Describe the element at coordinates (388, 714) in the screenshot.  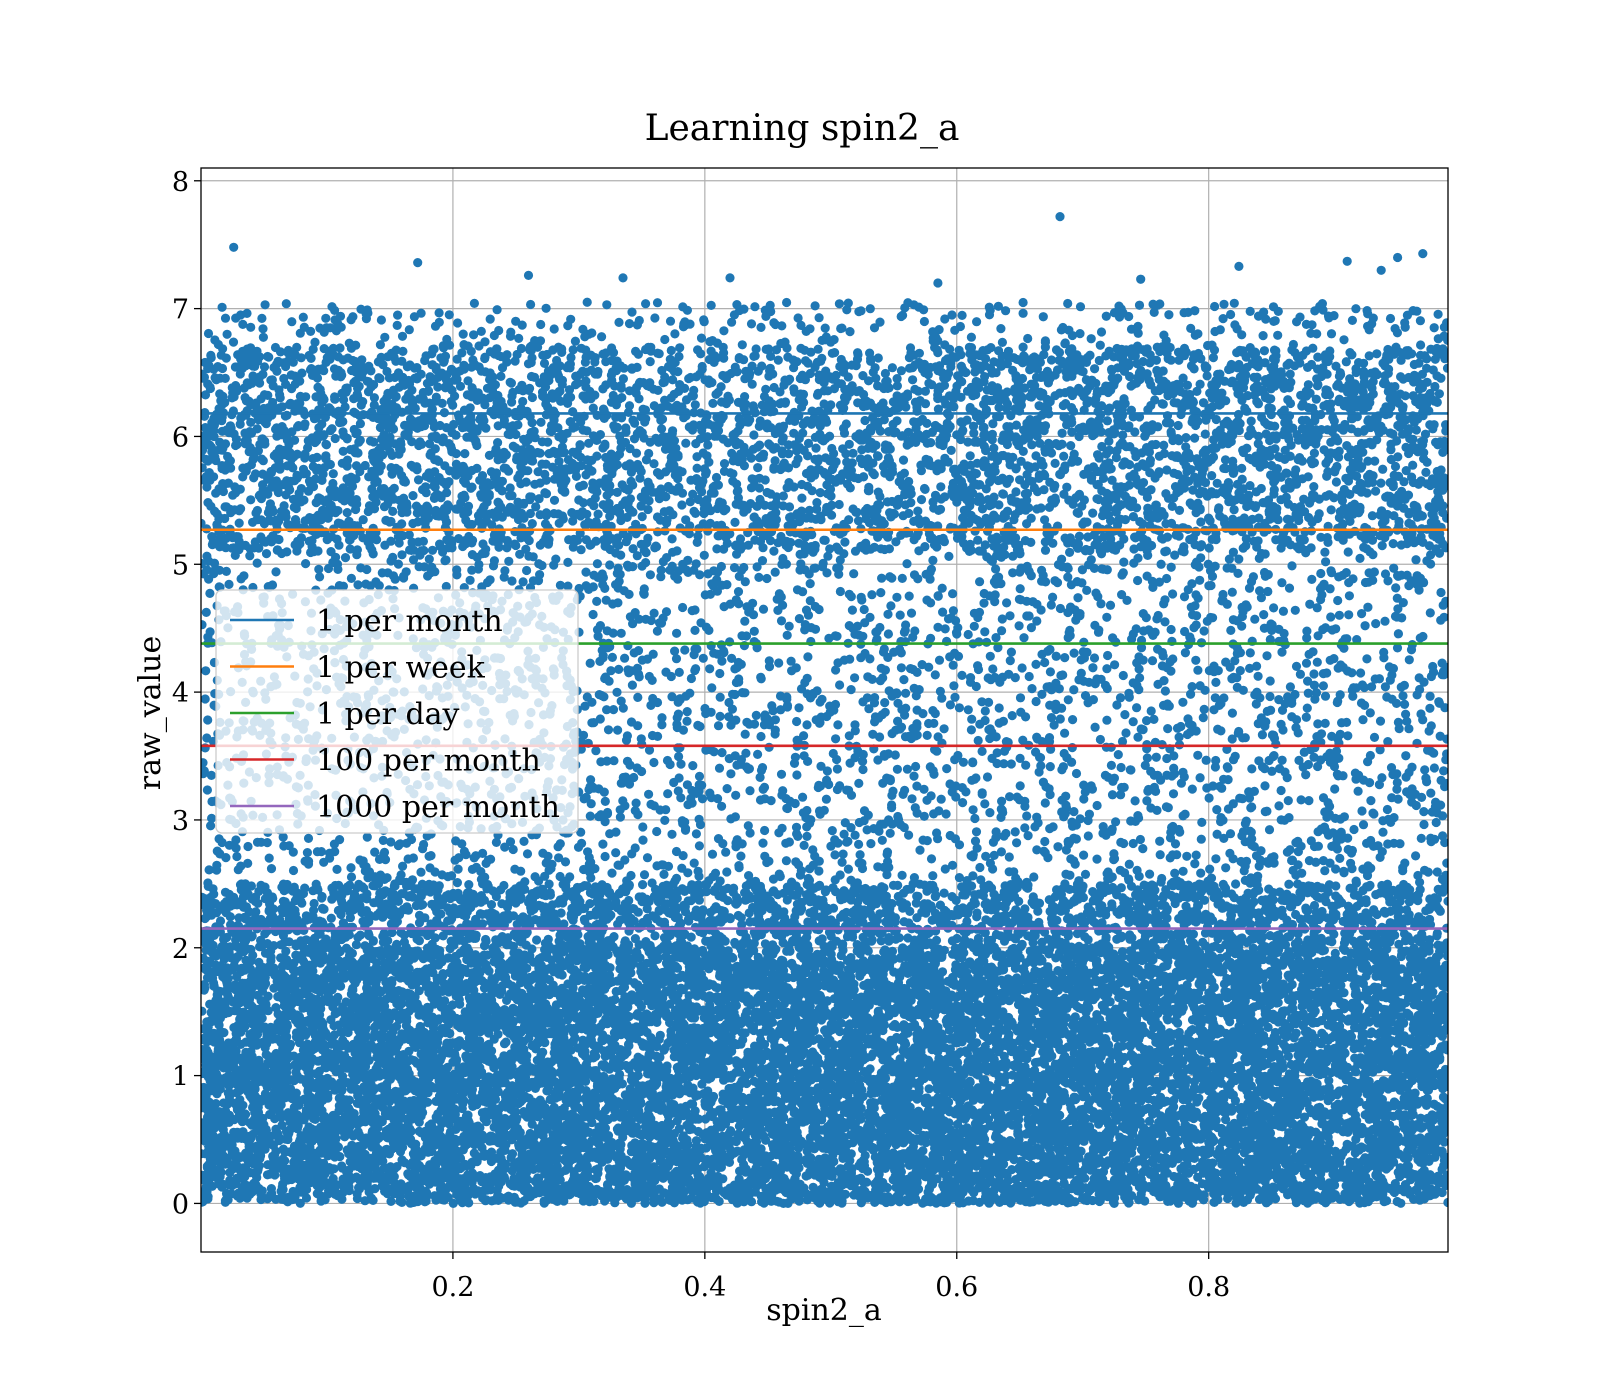
I see `legend-entry: 1 per day` at that location.